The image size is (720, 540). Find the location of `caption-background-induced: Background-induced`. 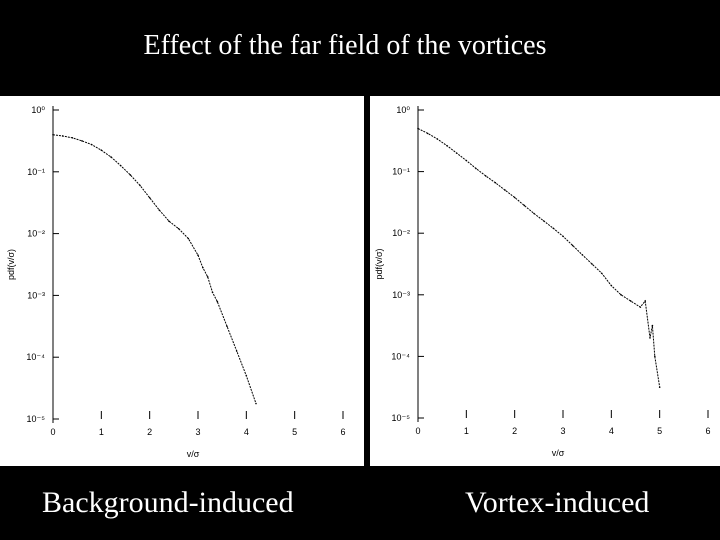

caption-background-induced: Background-induced is located at coordinates (168, 502).